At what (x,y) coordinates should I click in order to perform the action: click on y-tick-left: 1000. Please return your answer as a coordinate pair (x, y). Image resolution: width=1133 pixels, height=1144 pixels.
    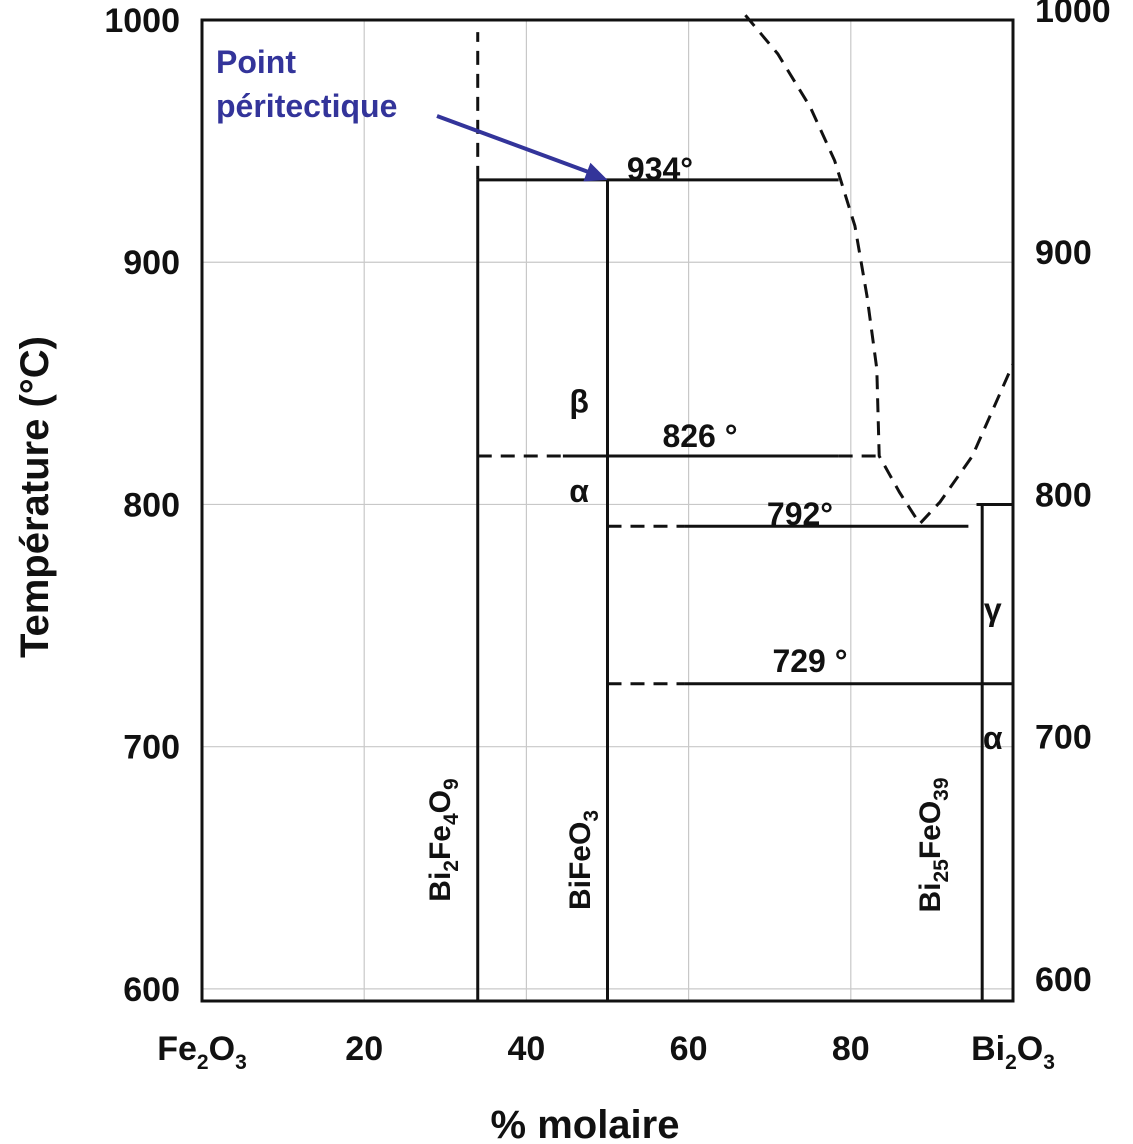
    Looking at the image, I should click on (142, 21).